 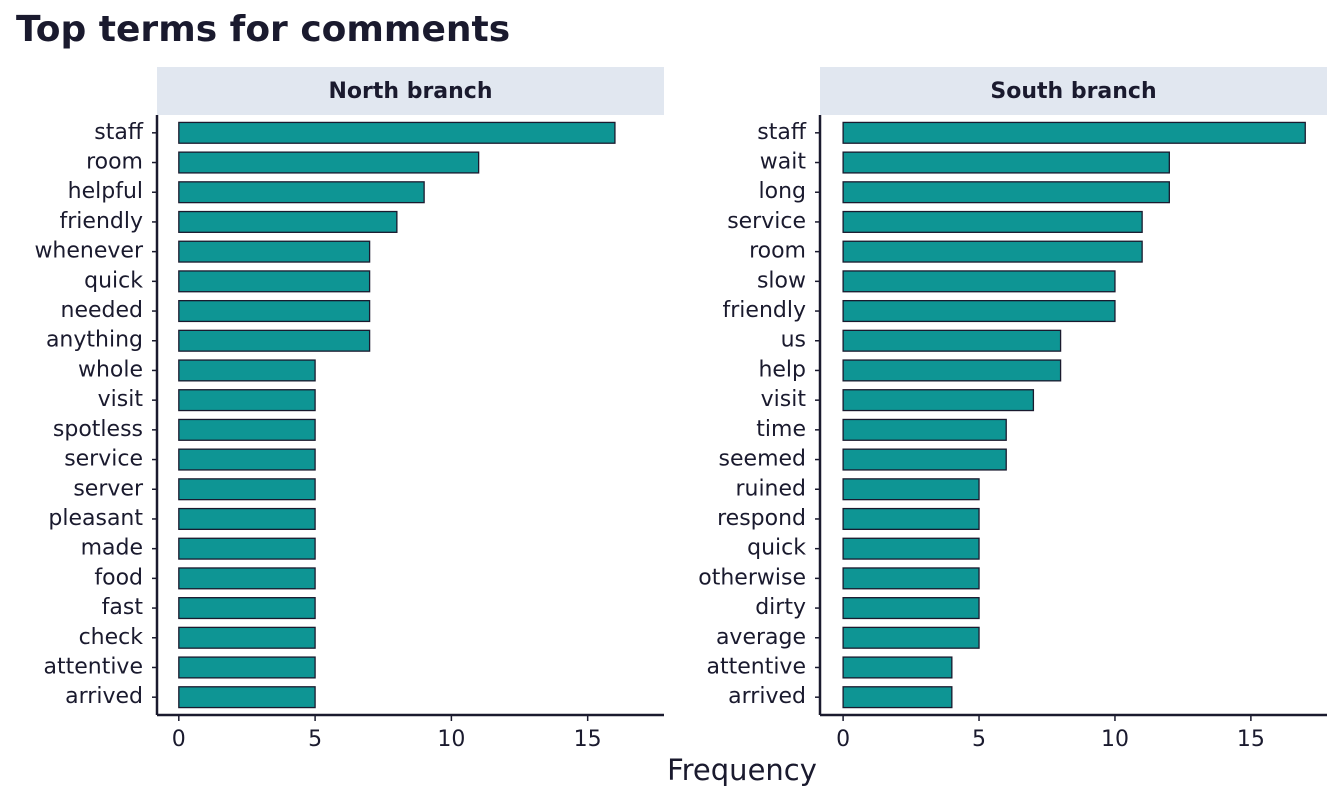 I want to click on y-tick-label: made, so click(x=112, y=548).